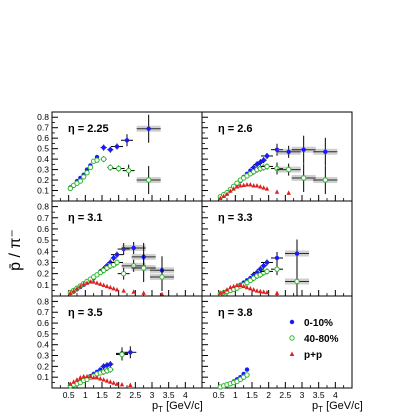 The image size is (415, 417). I want to click on panel-6: 0.5 1 1.5 2 2.5 3 3.5 4 η = 3.8, so click(277, 347).